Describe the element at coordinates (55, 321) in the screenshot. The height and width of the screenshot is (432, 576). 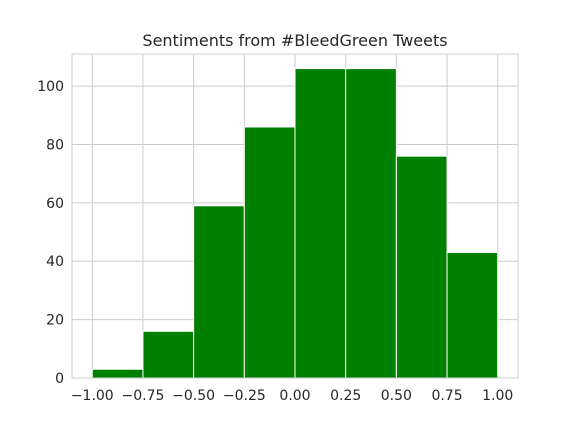
I see `y-tick-label: 20` at that location.